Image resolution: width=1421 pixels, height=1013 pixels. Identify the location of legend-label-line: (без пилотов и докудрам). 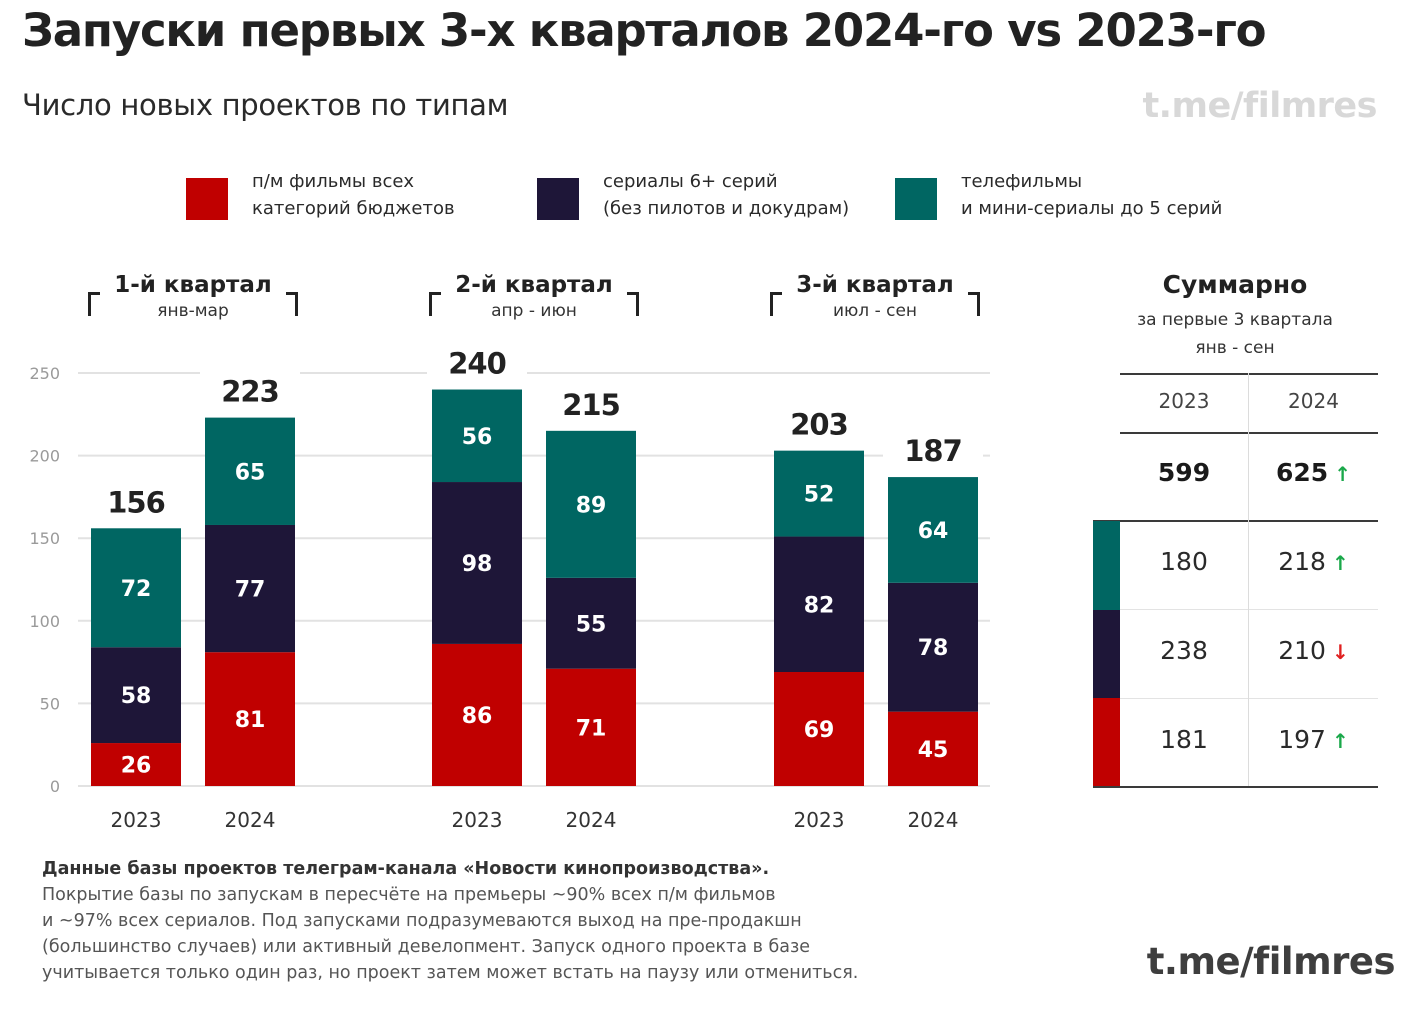
(726, 208).